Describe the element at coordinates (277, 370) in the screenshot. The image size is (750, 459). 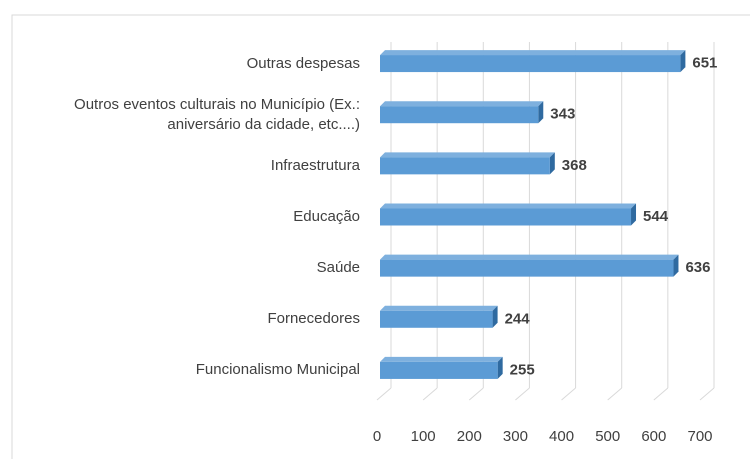
I see `y-tick-label: Funcionalismo Municipal` at that location.